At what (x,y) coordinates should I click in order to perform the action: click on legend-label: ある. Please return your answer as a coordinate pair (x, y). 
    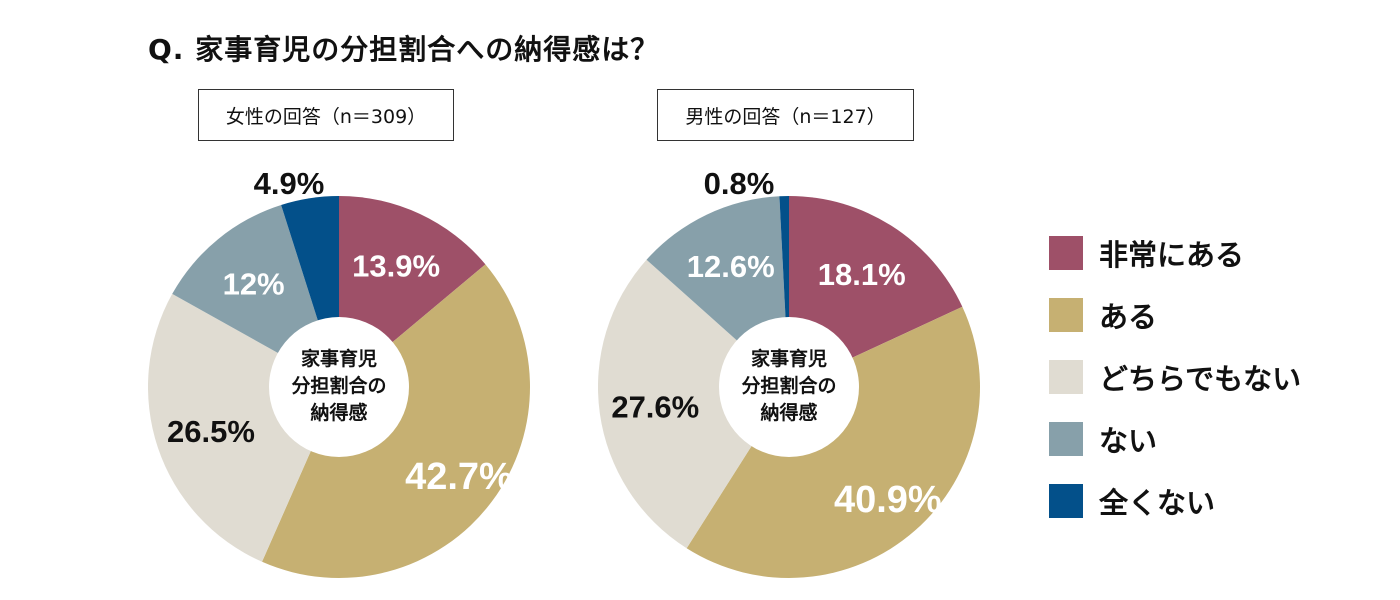
    Looking at the image, I should click on (1128, 317).